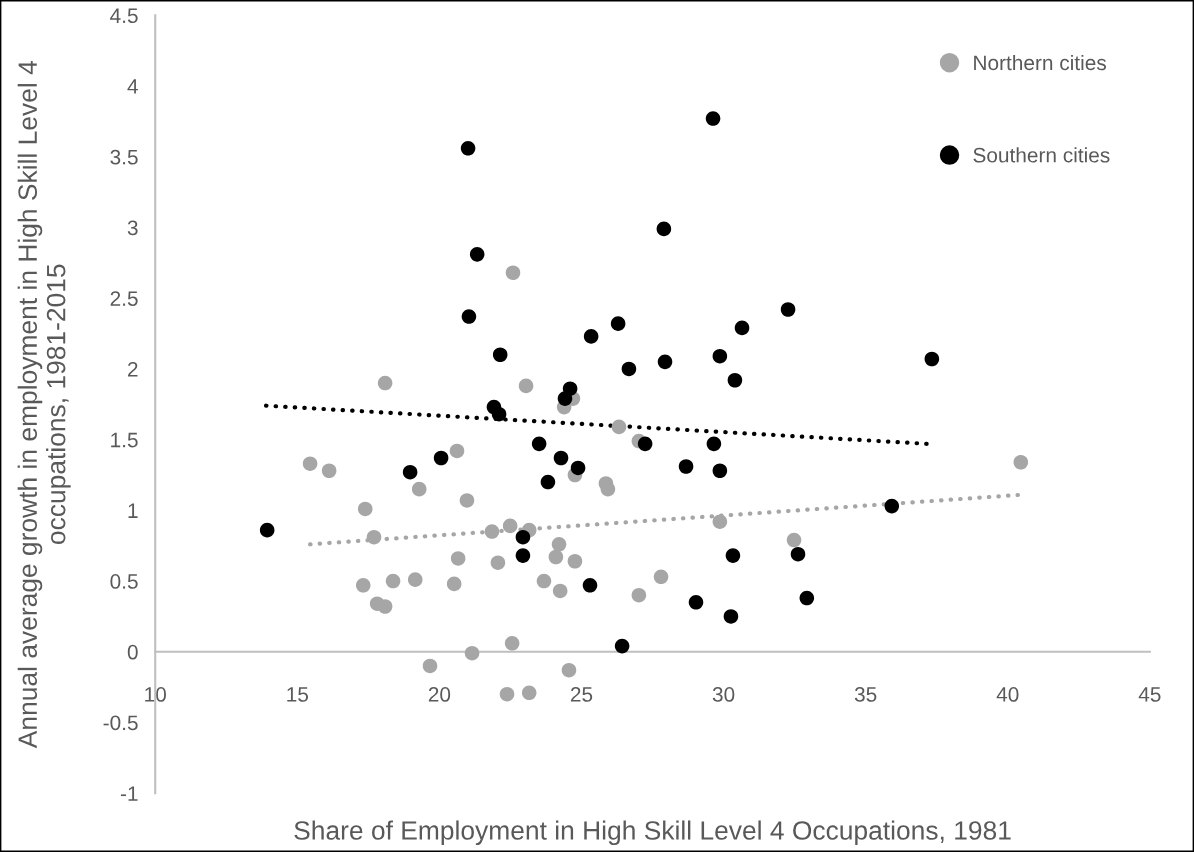 This screenshot has height=852, width=1194. Describe the element at coordinates (129, 793) in the screenshot. I see `y-tick-label: -1` at that location.